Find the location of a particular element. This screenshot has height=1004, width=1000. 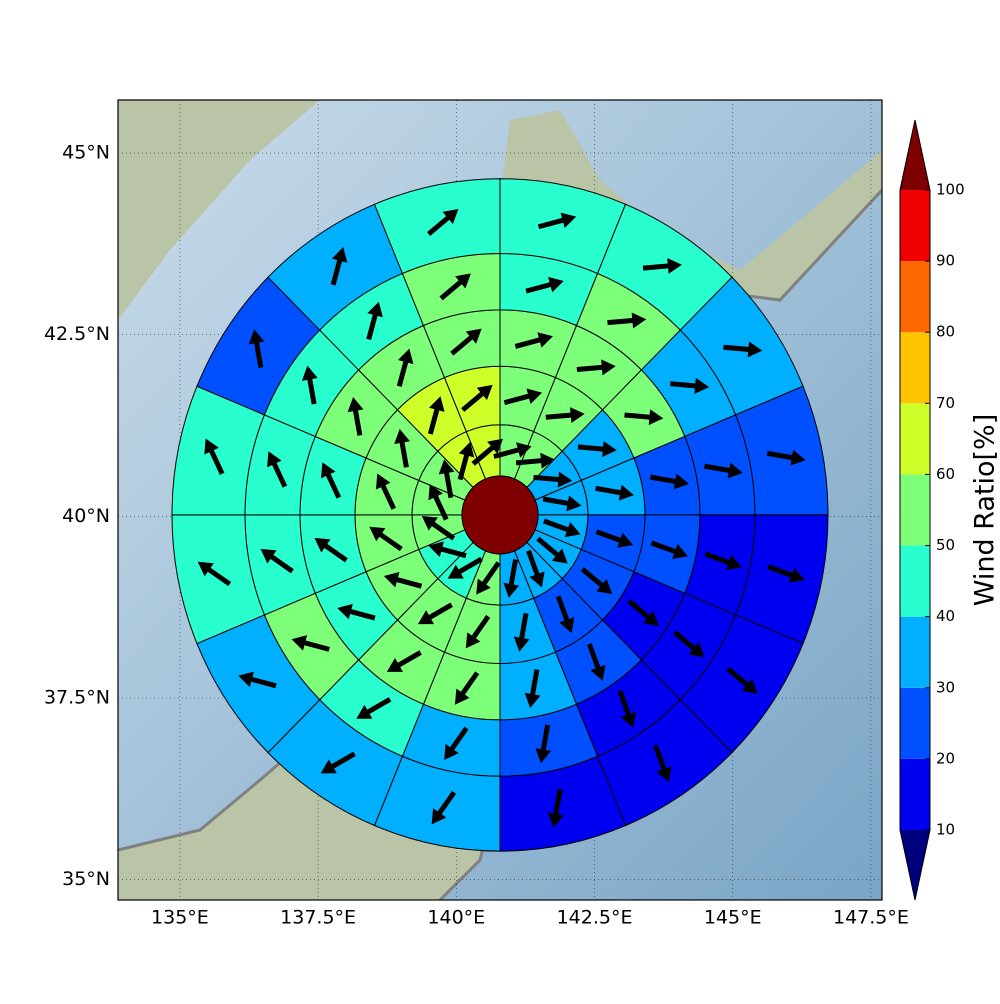

colorbar-tick-label: 100 is located at coordinates (950, 190).